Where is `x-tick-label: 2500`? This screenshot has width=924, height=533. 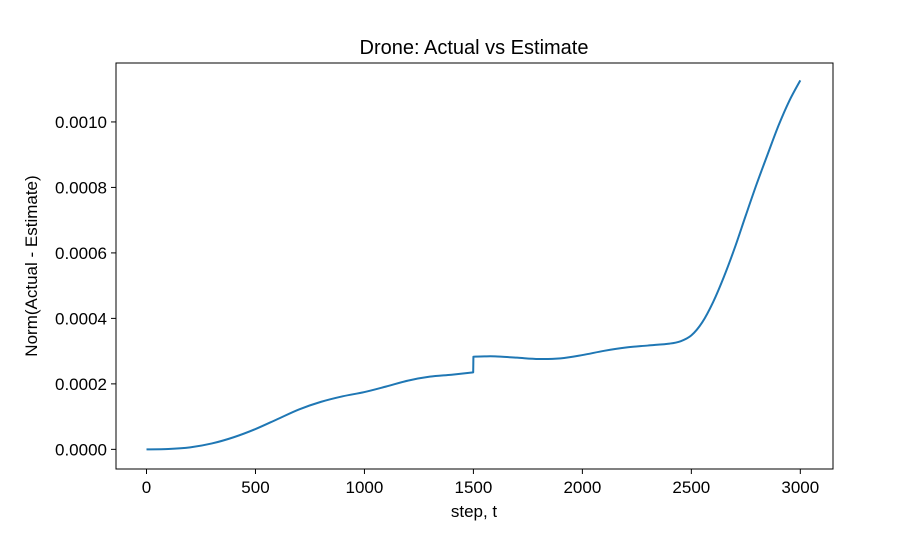 x-tick-label: 2500 is located at coordinates (691, 487).